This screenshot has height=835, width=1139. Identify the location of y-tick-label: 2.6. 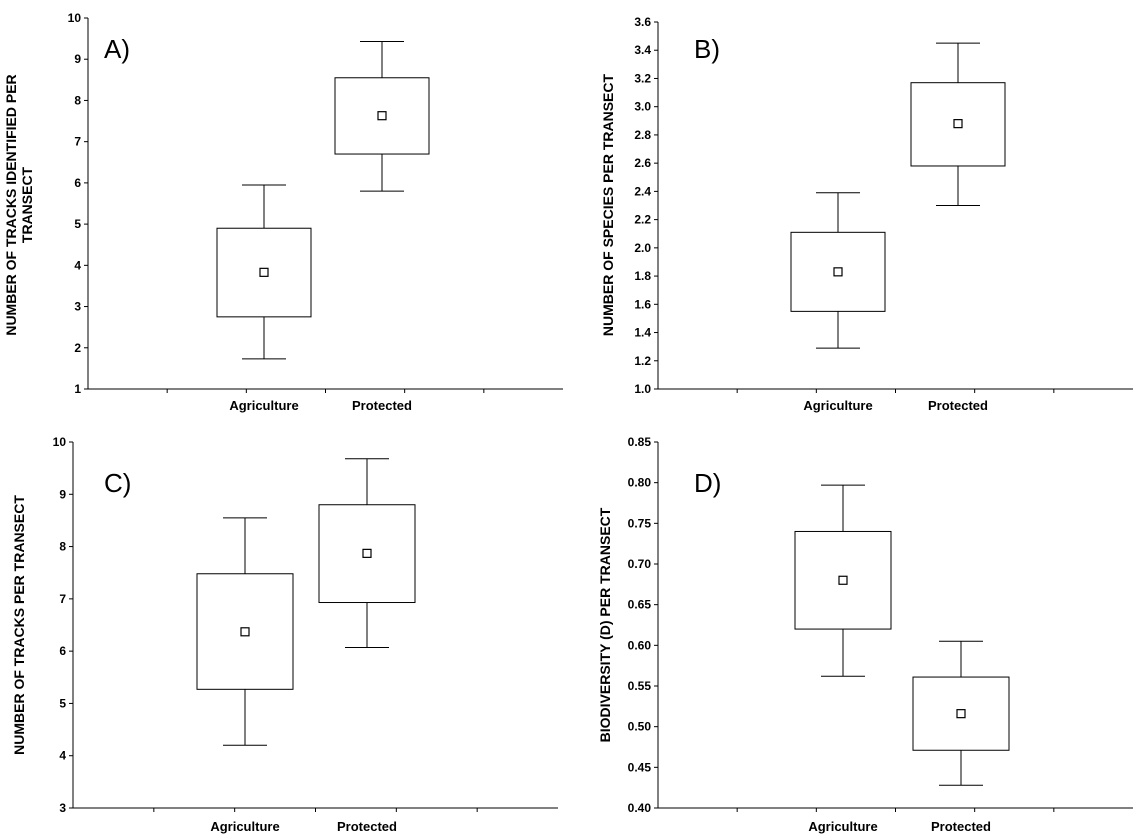
(642, 163).